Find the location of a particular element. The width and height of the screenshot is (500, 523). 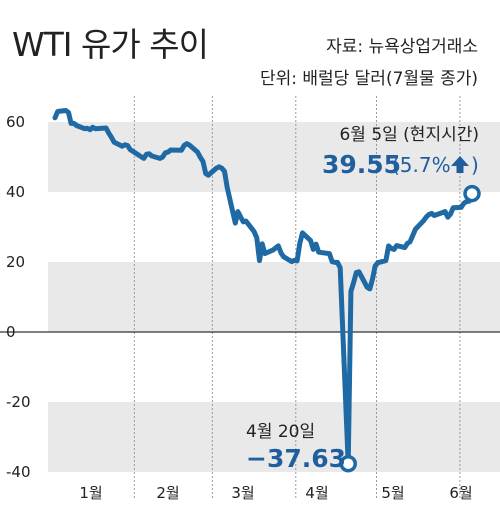

x-tick-label: 5월 is located at coordinates (392, 493).